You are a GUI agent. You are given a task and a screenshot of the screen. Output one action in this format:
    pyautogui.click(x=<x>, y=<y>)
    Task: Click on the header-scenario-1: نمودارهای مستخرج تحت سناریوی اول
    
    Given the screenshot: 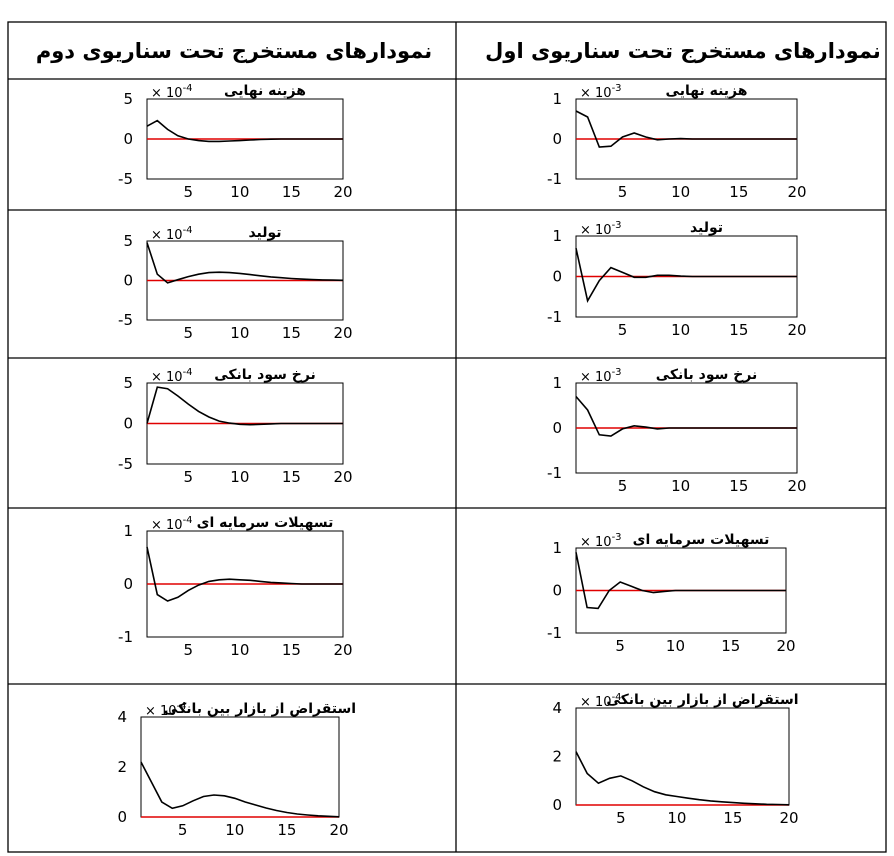 What is the action you would take?
    pyautogui.click(x=683, y=51)
    